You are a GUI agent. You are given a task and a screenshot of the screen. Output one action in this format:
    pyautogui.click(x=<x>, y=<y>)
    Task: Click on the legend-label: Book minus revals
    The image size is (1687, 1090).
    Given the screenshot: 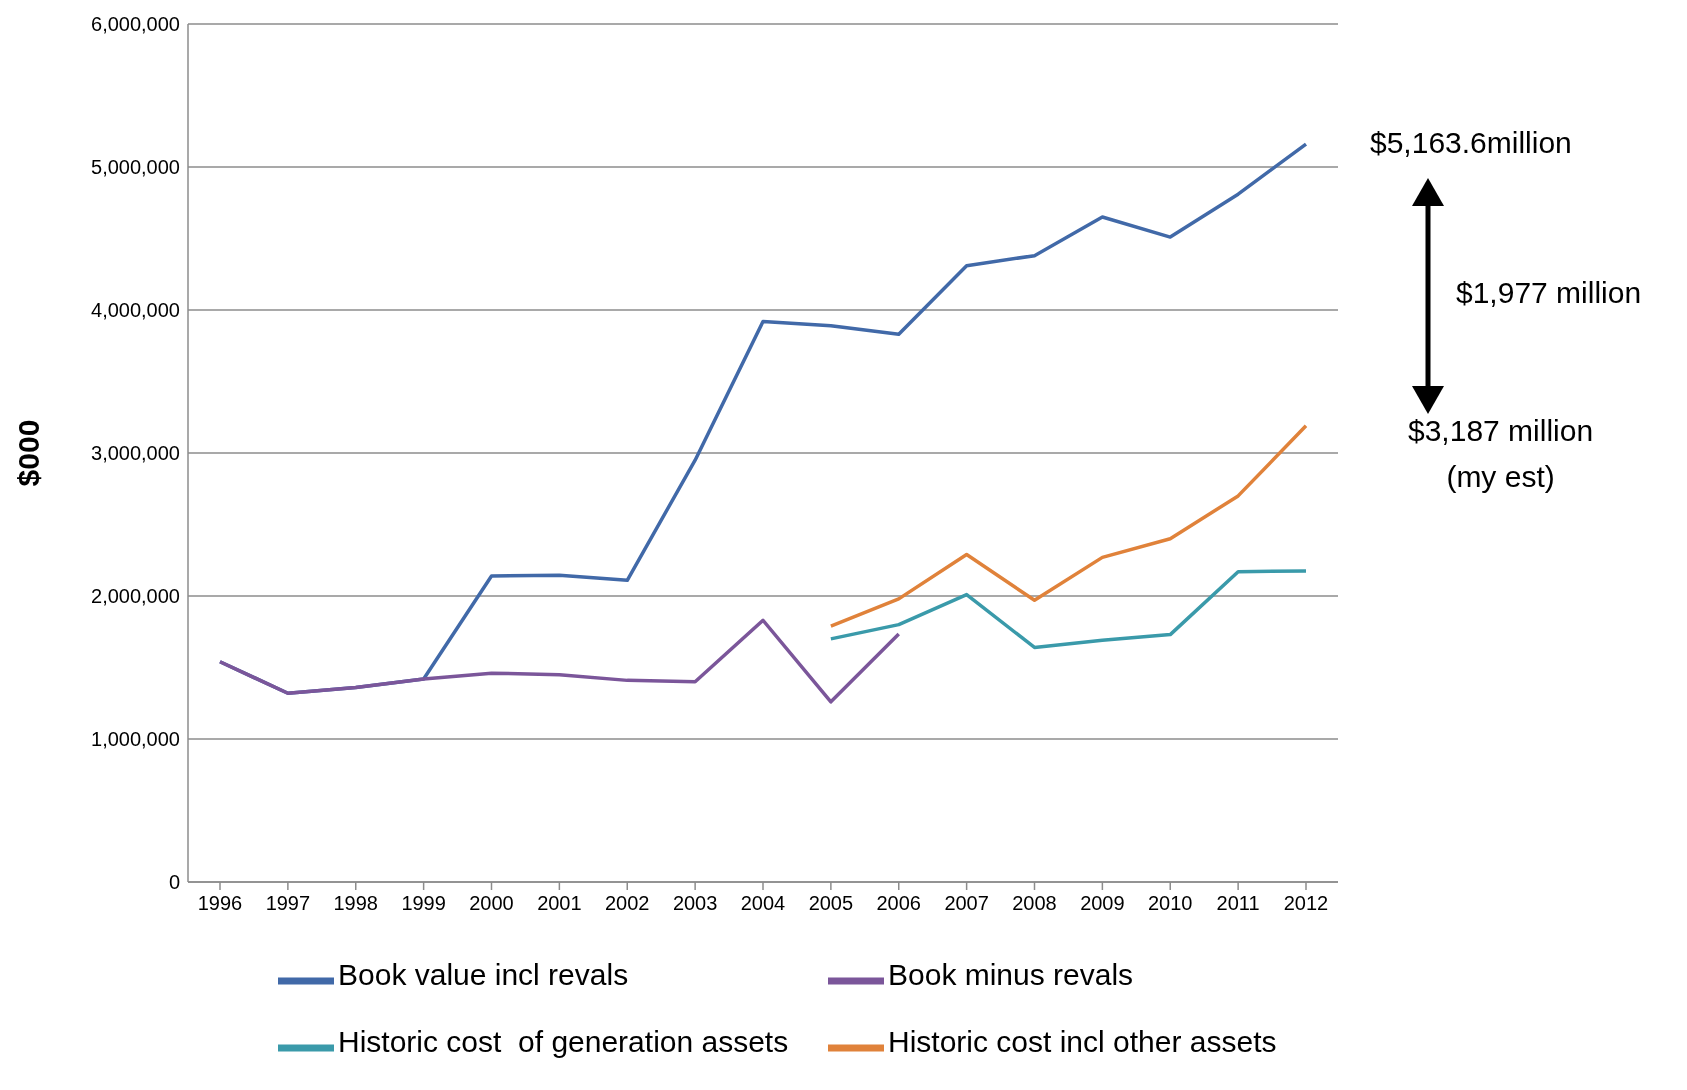 What is the action you would take?
    pyautogui.click(x=1011, y=975)
    